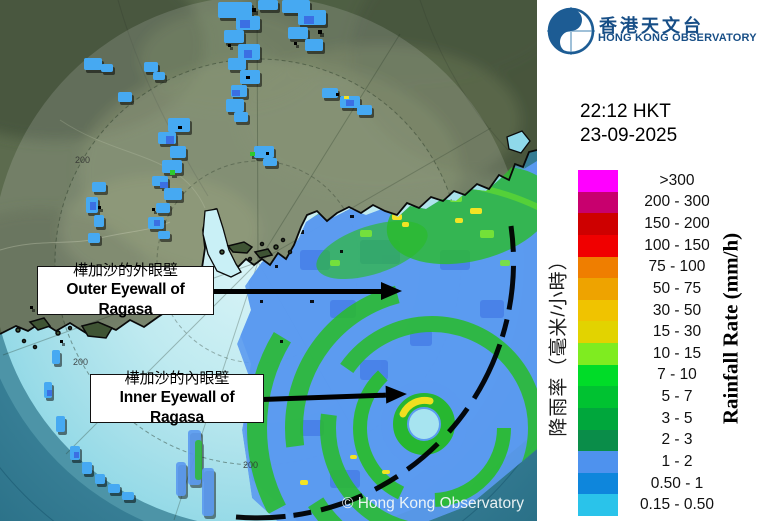 The width and height of the screenshot is (759, 526). Describe the element at coordinates (177, 408) in the screenshot. I see `callout-inner-eyewall-en: Inner Eyewall of Ragasa` at that location.